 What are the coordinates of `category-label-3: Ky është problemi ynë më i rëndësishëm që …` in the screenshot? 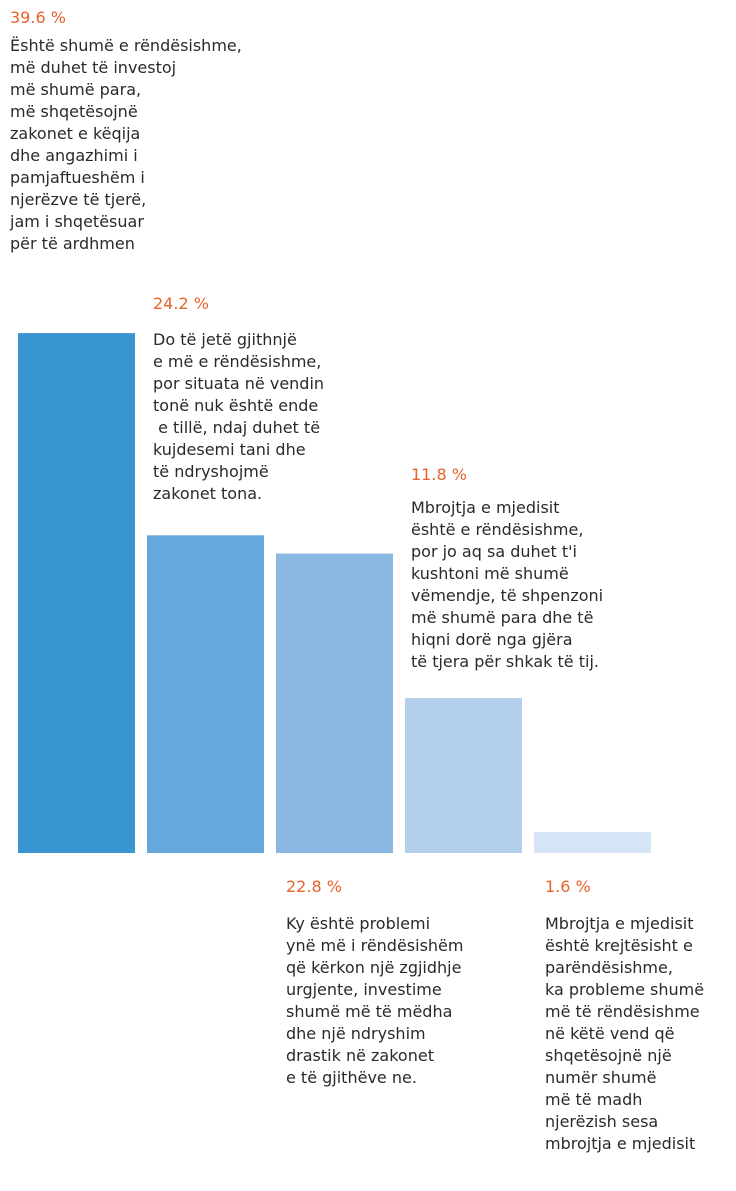 It's located at (374, 1001).